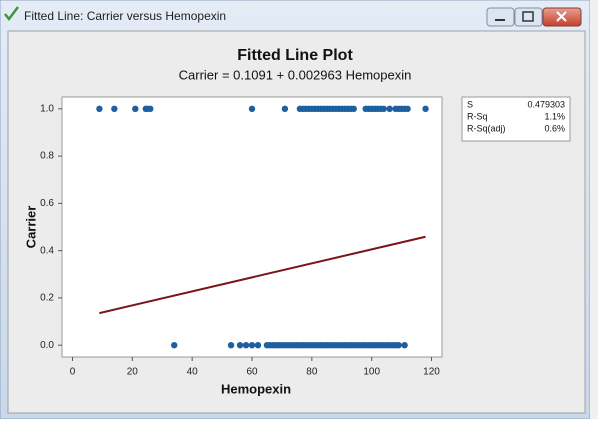 Image resolution: width=598 pixels, height=424 pixels. Describe the element at coordinates (500, 20) in the screenshot. I see `minimize-icon` at that location.